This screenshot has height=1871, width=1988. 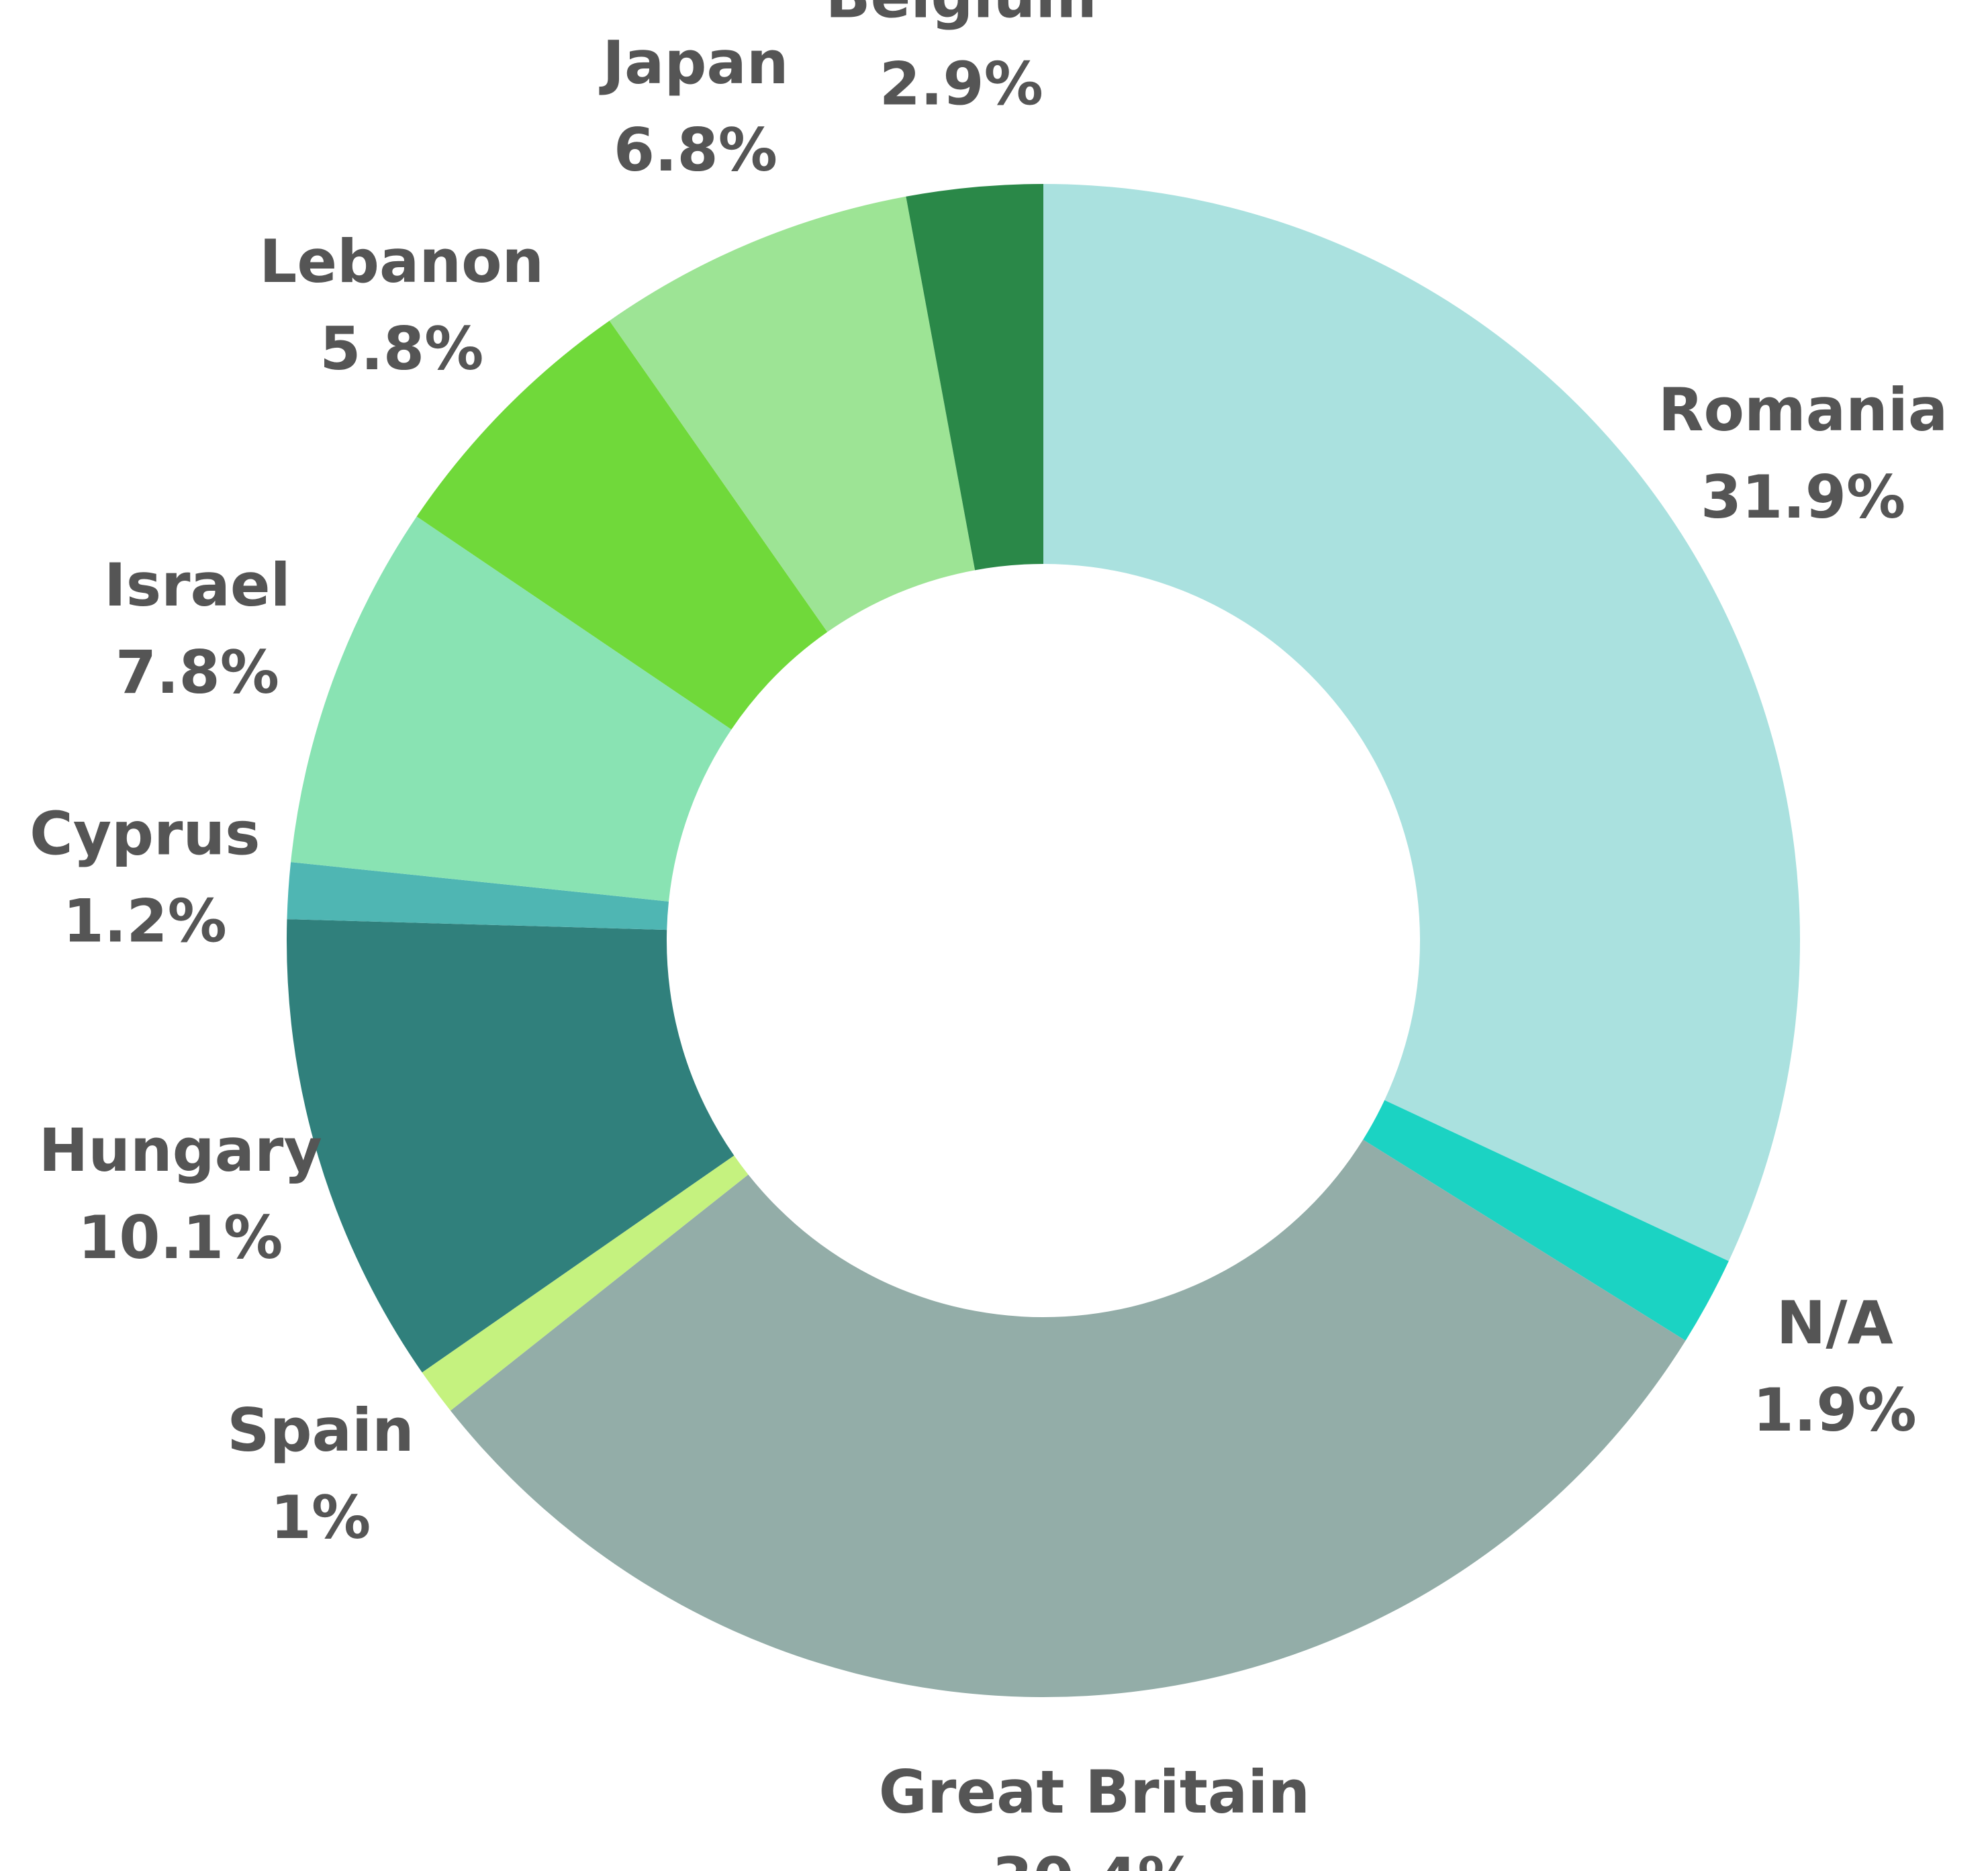 I want to click on value-label: 2.9%, so click(x=961, y=84).